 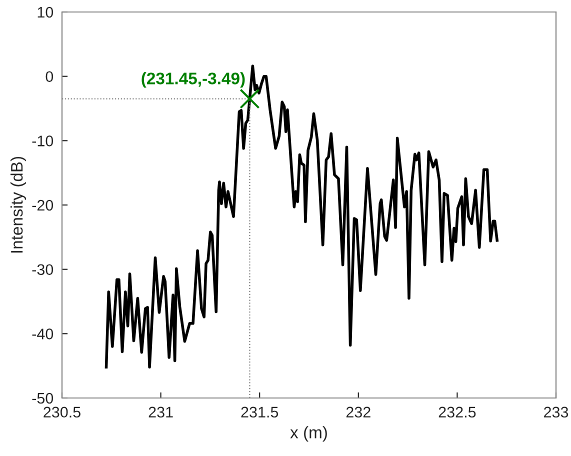 What do you see at coordinates (43, 205) in the screenshot?
I see `y-tick-label: -20` at bounding box center [43, 205].